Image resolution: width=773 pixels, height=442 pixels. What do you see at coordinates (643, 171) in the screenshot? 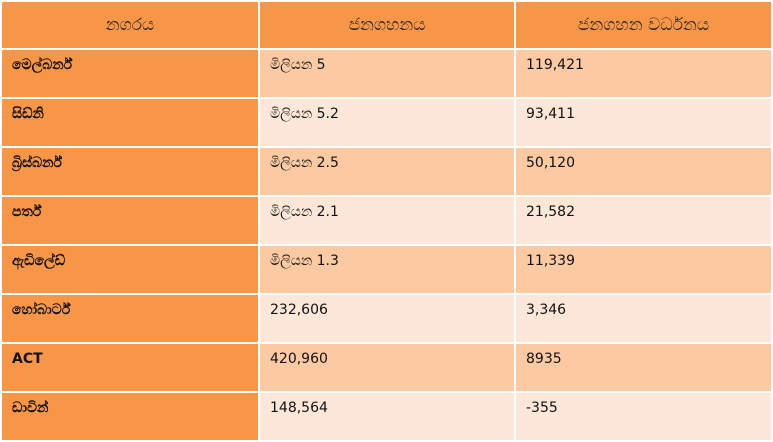
I see `growth-cell: 50,120` at bounding box center [643, 171].